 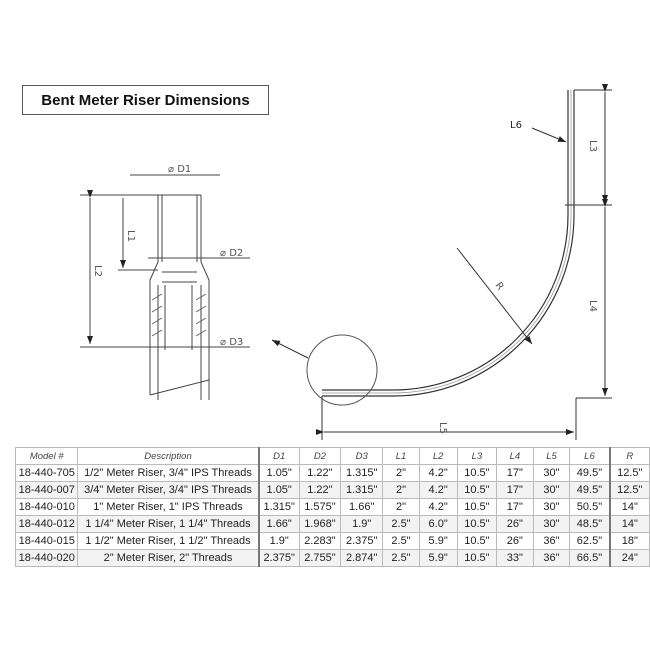 What do you see at coordinates (179, 169) in the screenshot?
I see `label-d1: ⌀ D1` at bounding box center [179, 169].